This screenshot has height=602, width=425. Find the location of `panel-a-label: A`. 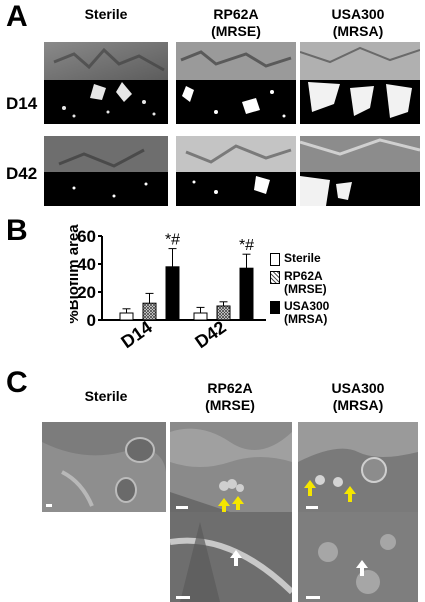

panel-a-label: A is located at coordinates (17, 16).